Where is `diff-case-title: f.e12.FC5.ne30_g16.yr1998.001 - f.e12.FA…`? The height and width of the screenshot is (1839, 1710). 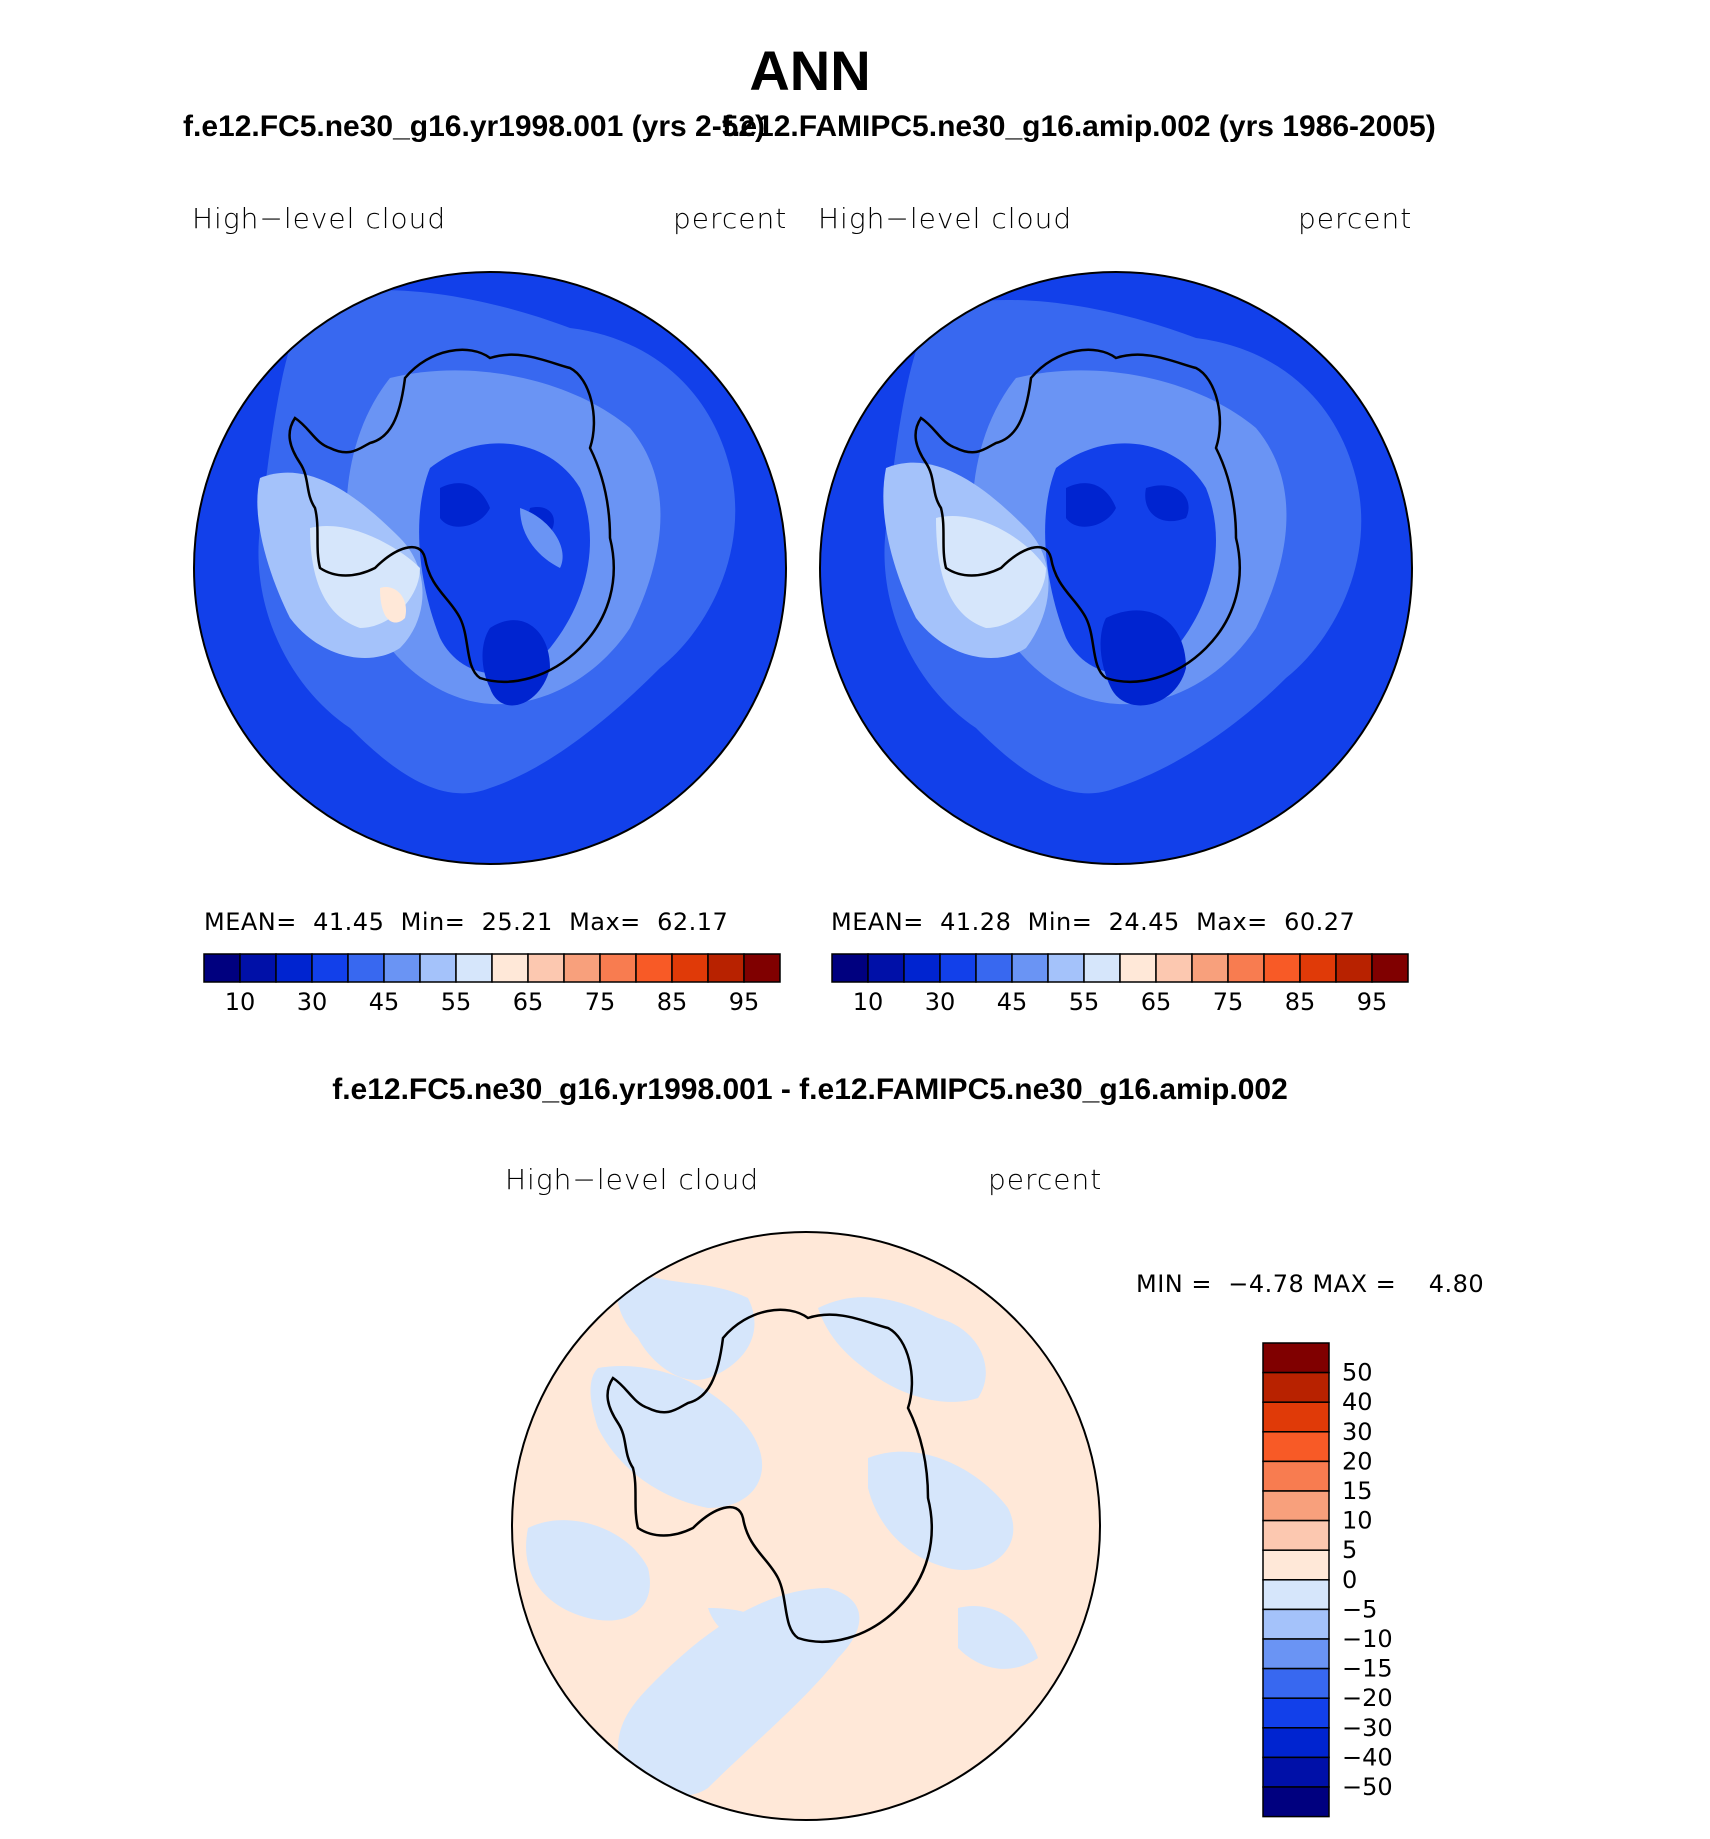 diff-case-title: f.e12.FC5.ne30_g16.yr1998.001 - f.e12.FA… is located at coordinates (810, 1089).